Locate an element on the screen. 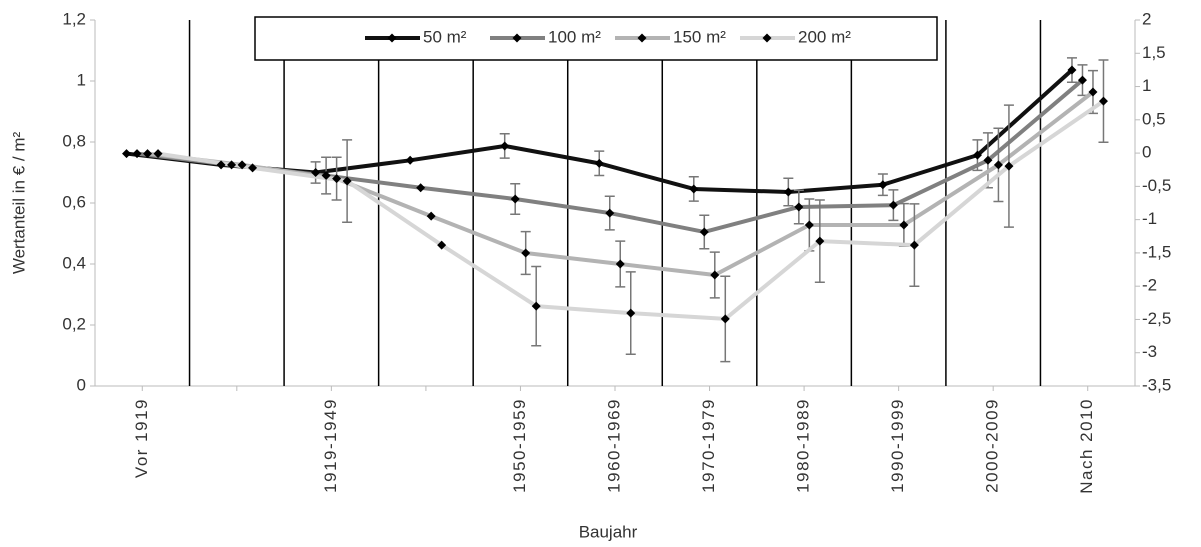 The height and width of the screenshot is (547, 1201). x-axis-title: Baujahr is located at coordinates (608, 531).